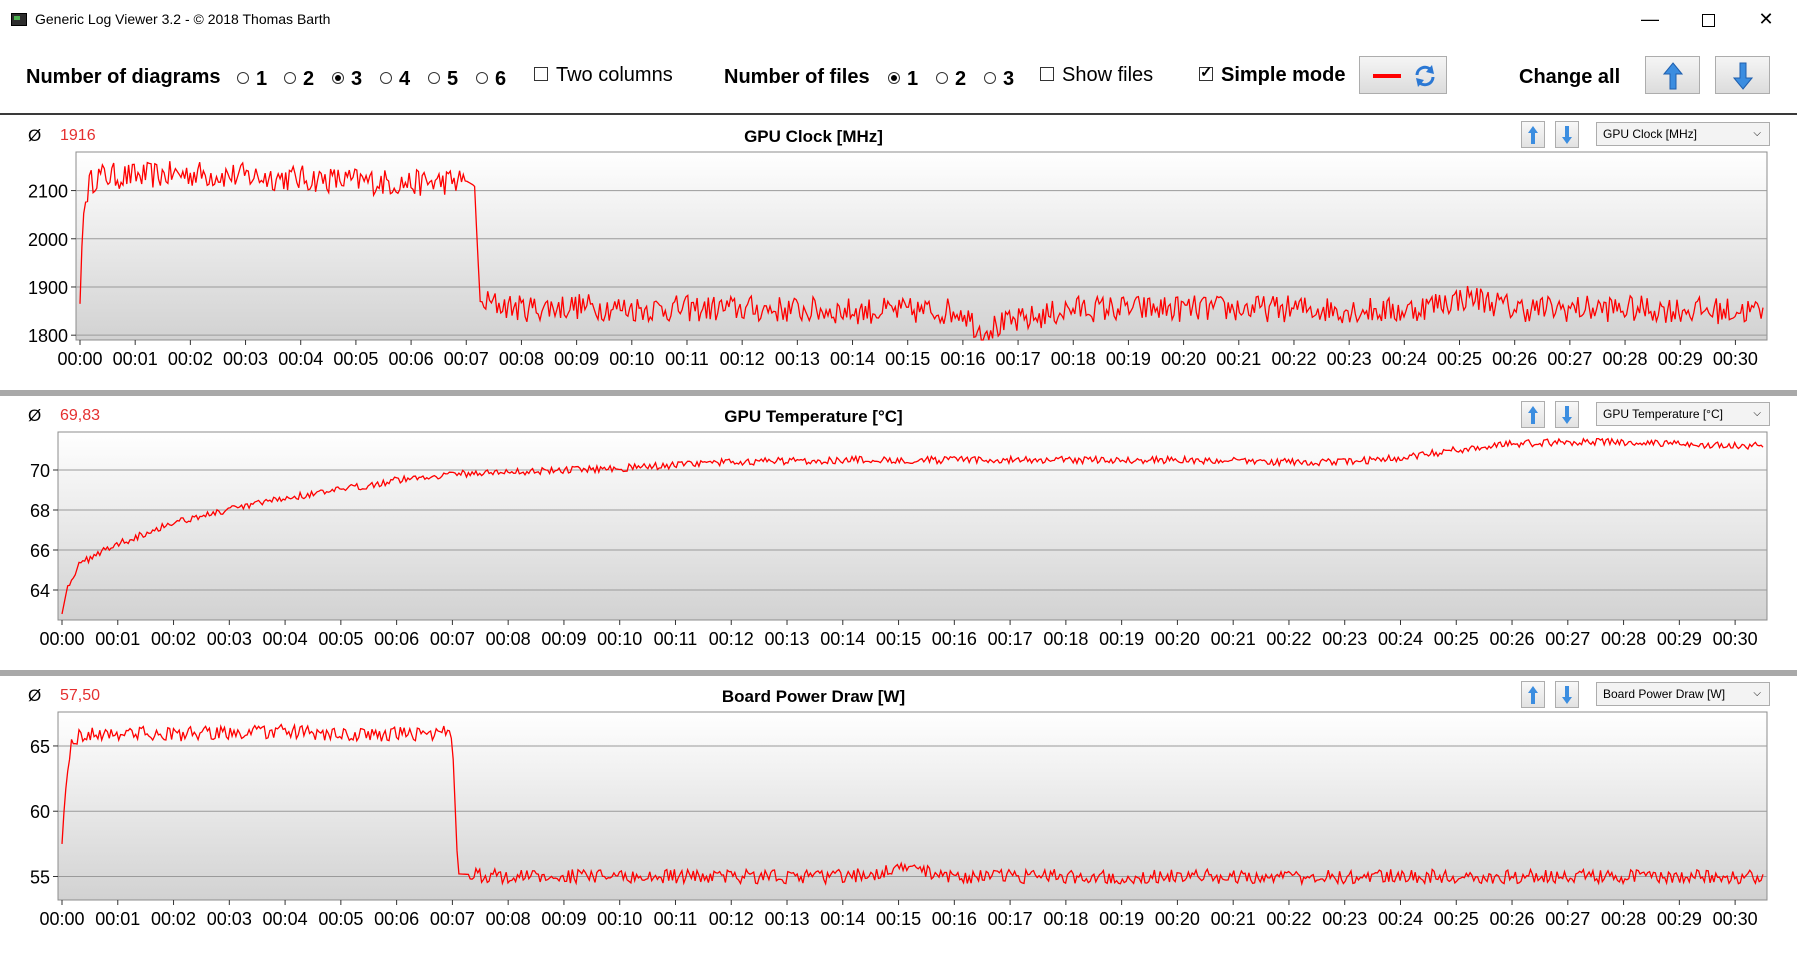 The width and height of the screenshot is (1797, 954). Describe the element at coordinates (299, 79) in the screenshot. I see `diagrams-radio-2: 2` at that location.